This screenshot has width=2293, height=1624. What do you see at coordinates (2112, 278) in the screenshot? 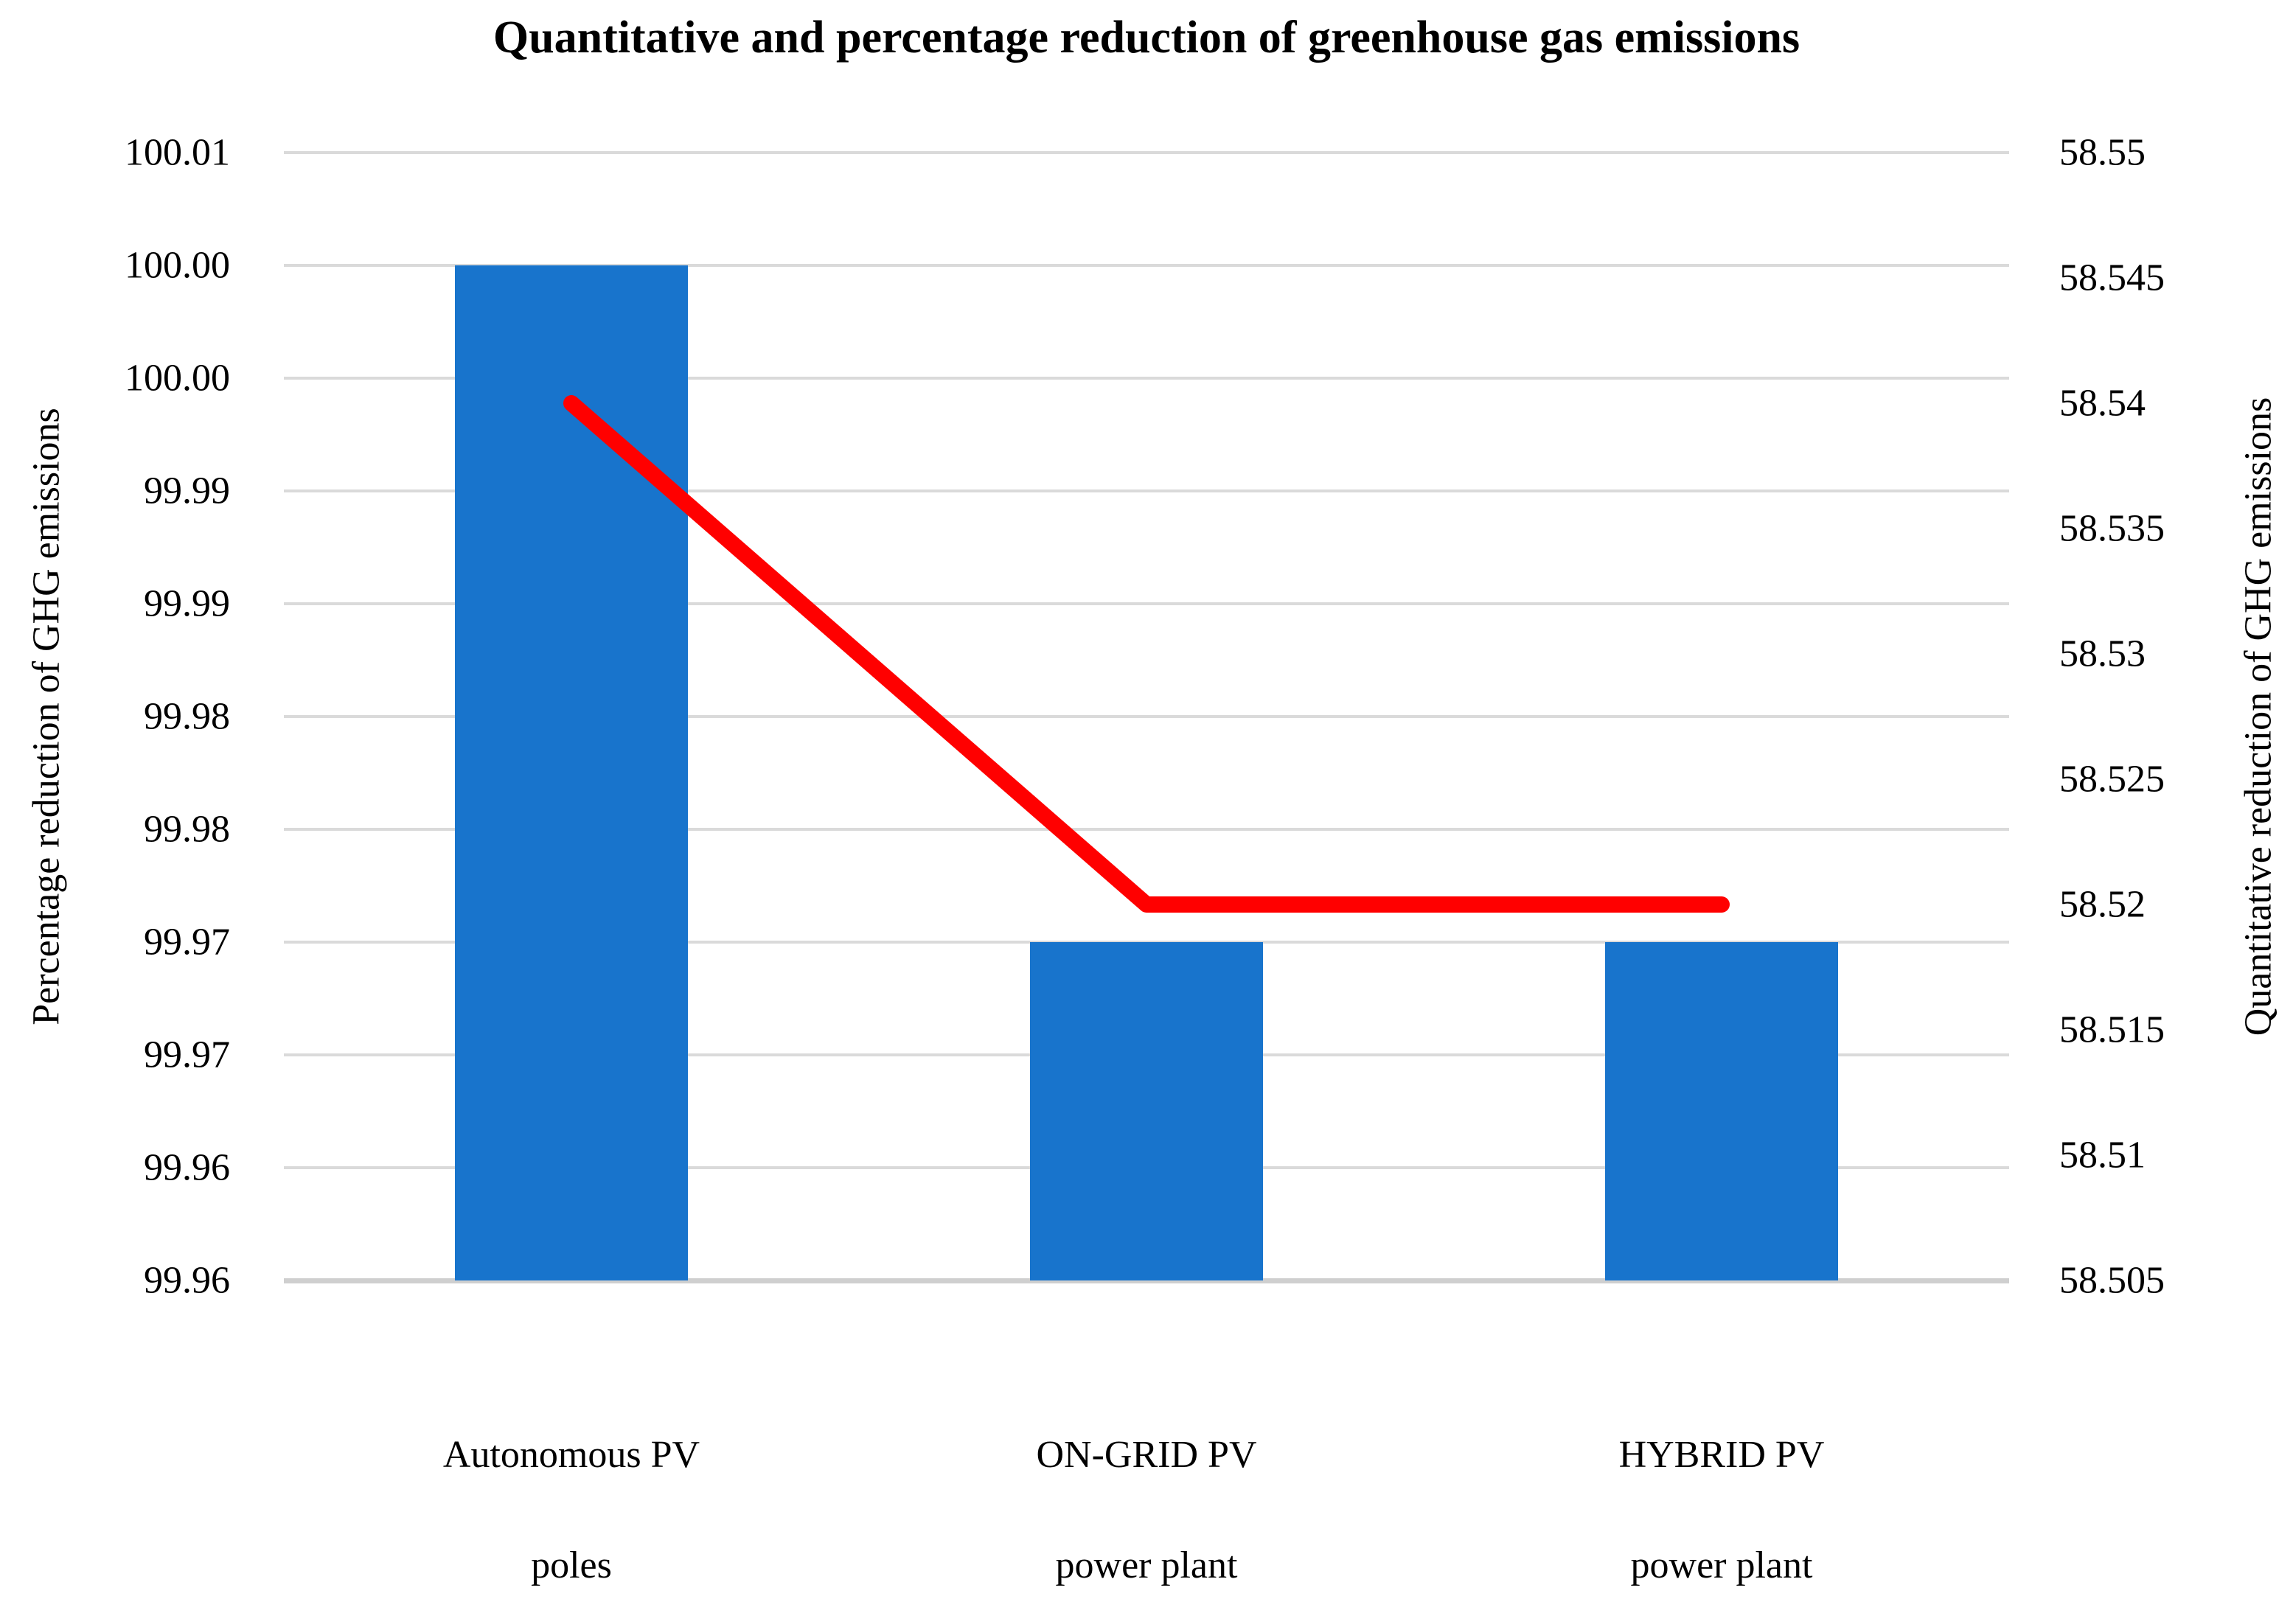
I see `right-axis-tick-label: 58.545` at bounding box center [2112, 278].